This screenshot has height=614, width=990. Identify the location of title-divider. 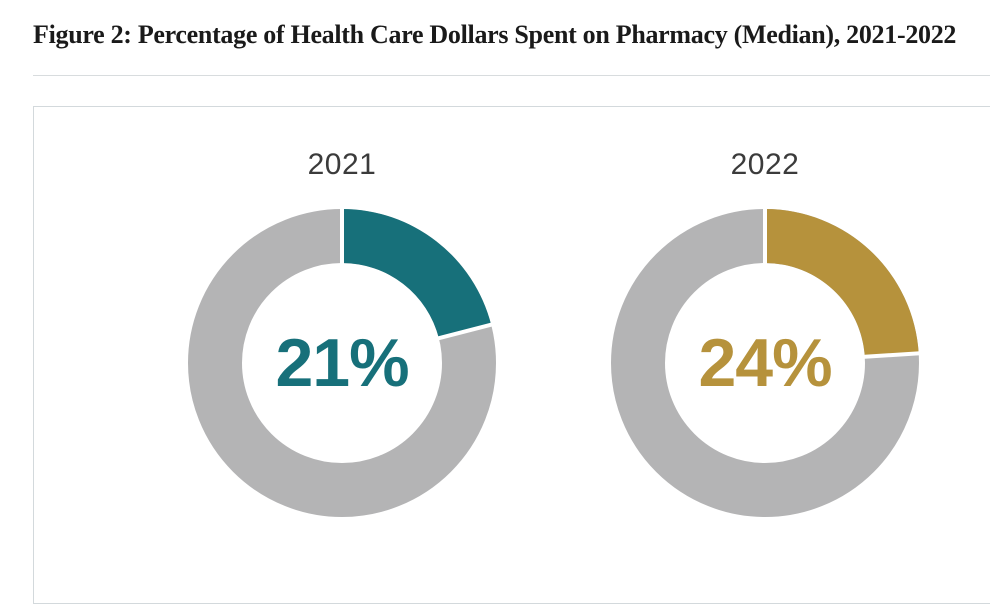
(511, 75).